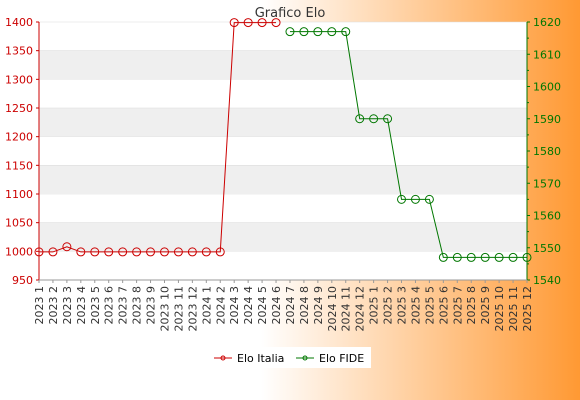  I want to click on x-tick-label: 2025 1, so click(374, 305).